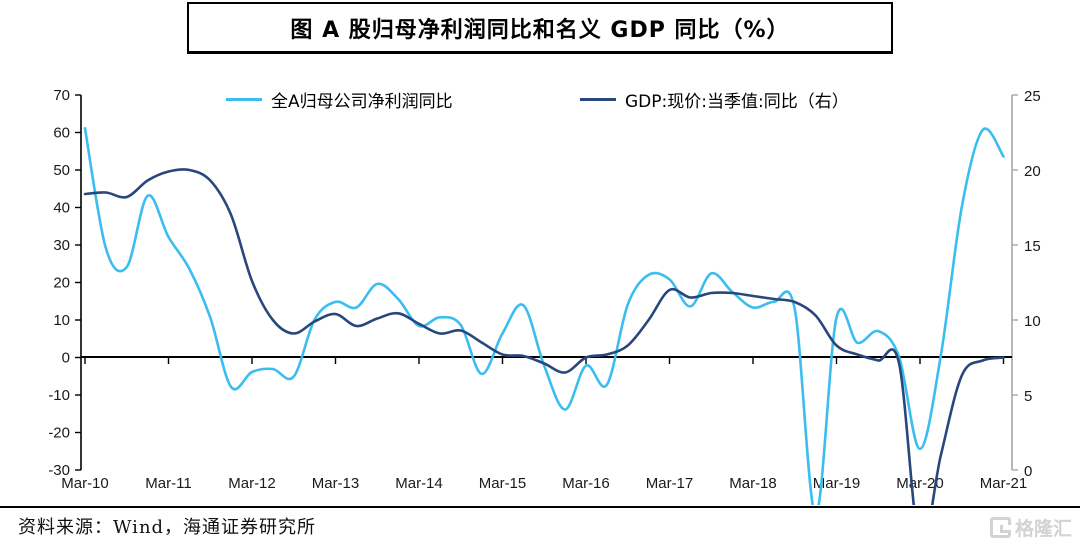 Image resolution: width=1080 pixels, height=542 pixels. I want to click on y-axis-left-label: 50, so click(61, 170).